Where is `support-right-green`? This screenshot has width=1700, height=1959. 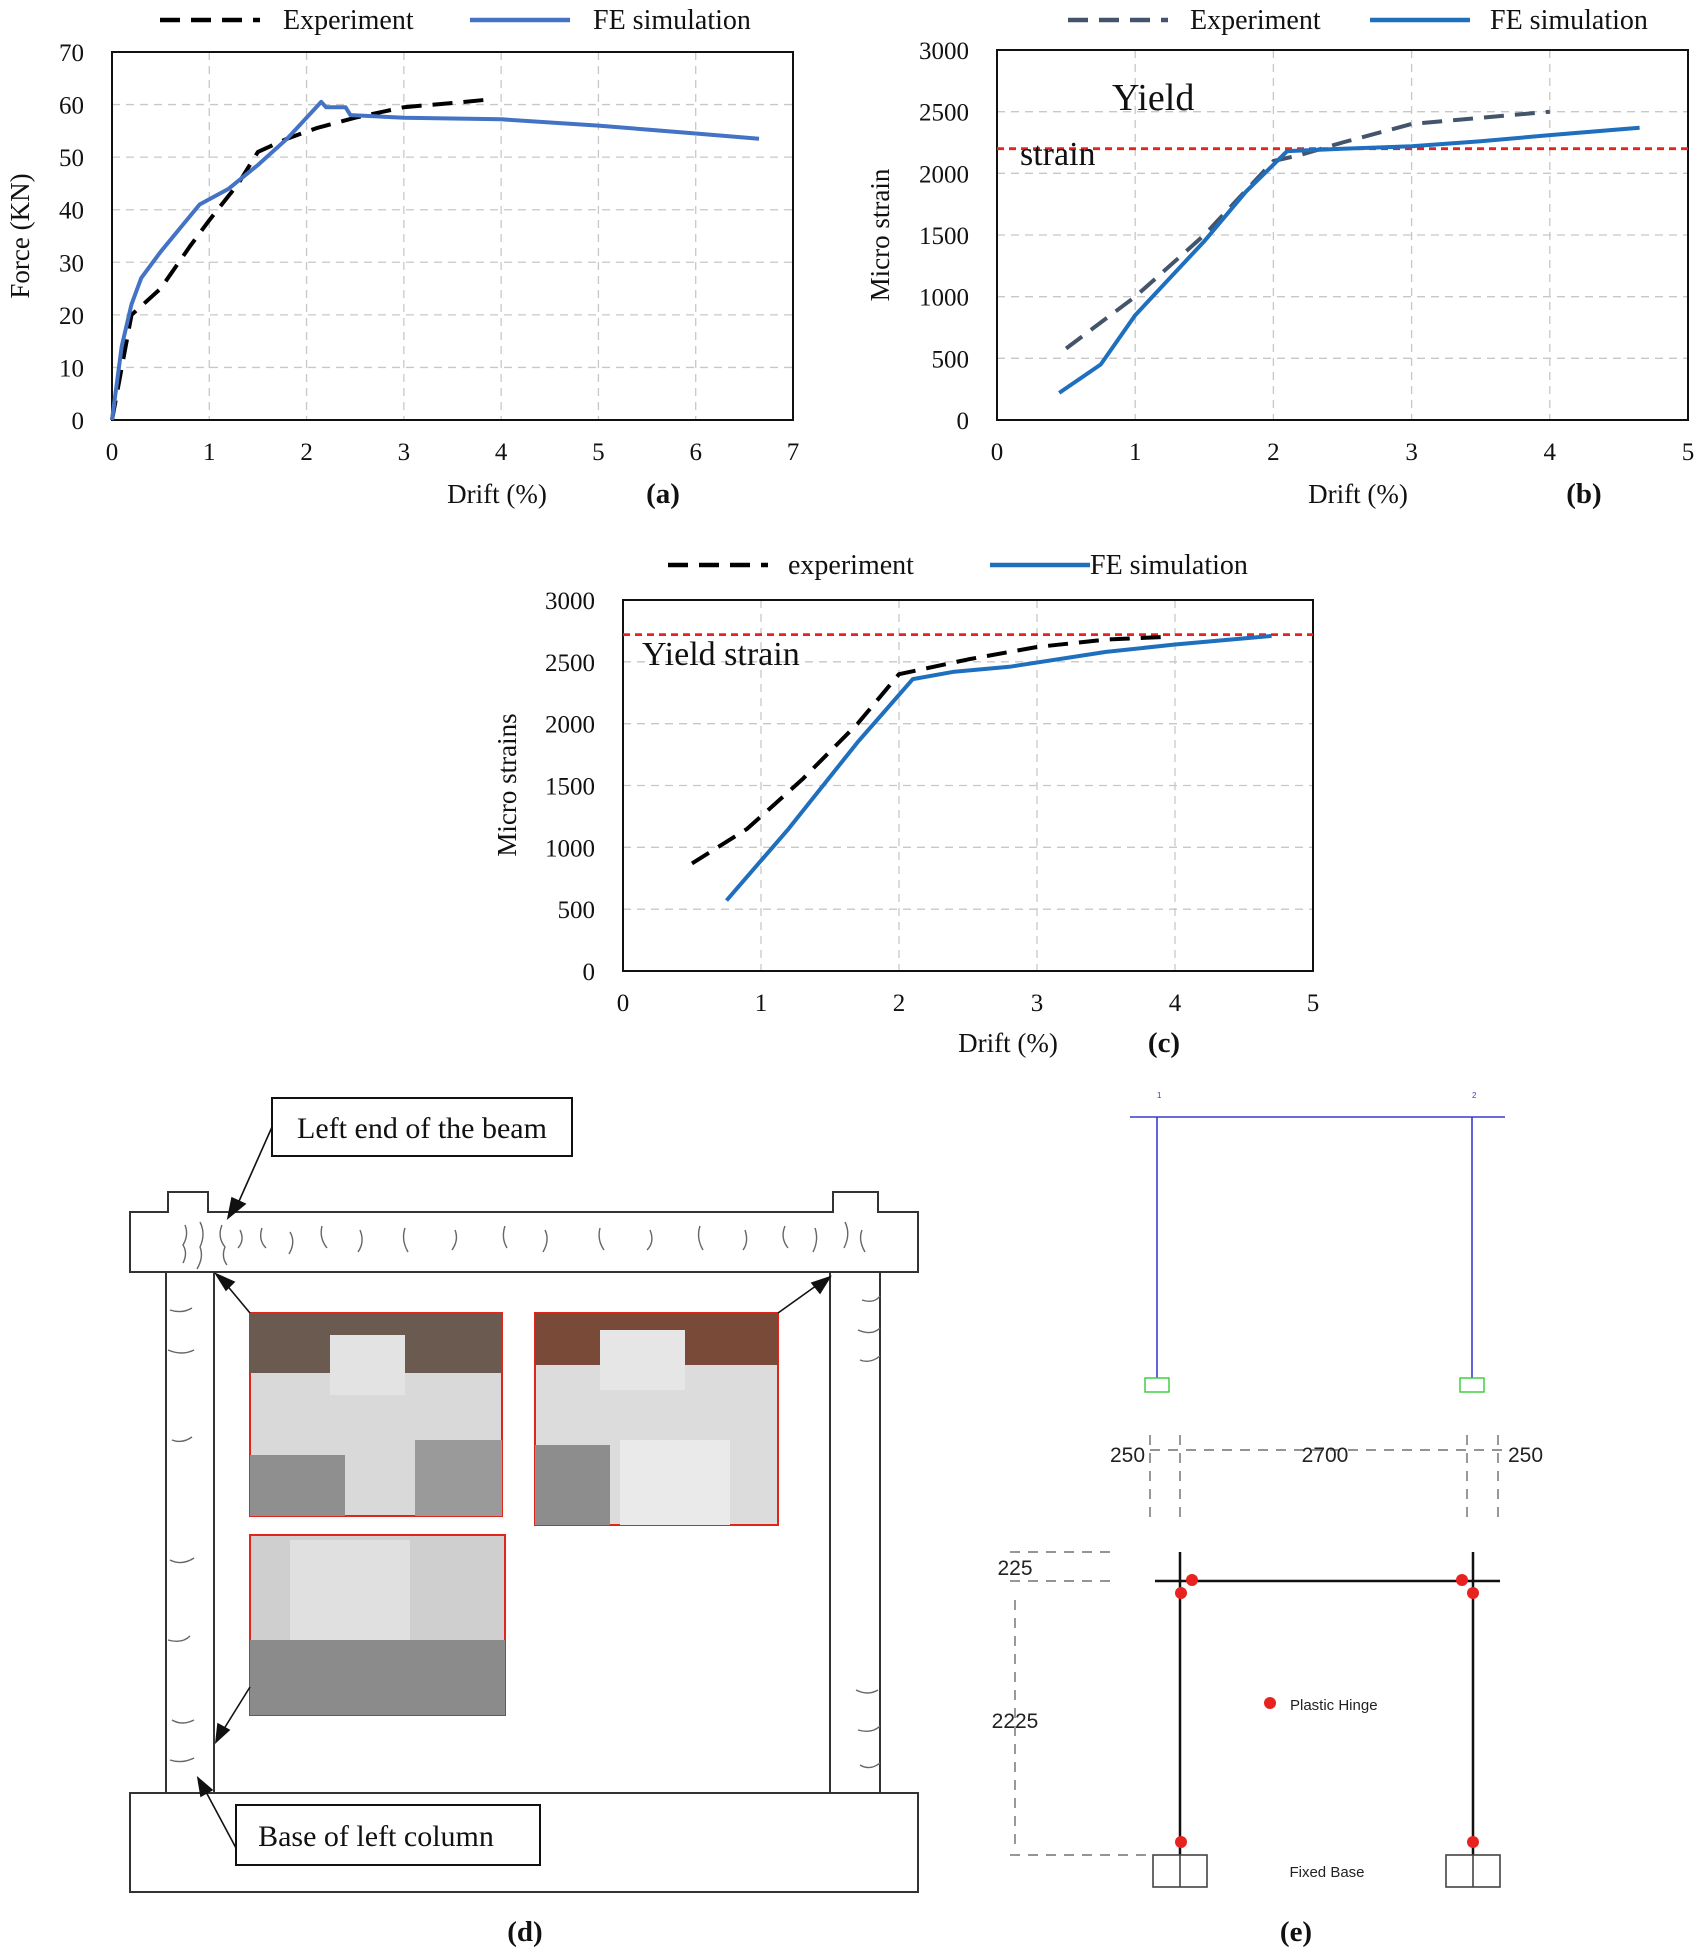 support-right-green is located at coordinates (1472, 1385).